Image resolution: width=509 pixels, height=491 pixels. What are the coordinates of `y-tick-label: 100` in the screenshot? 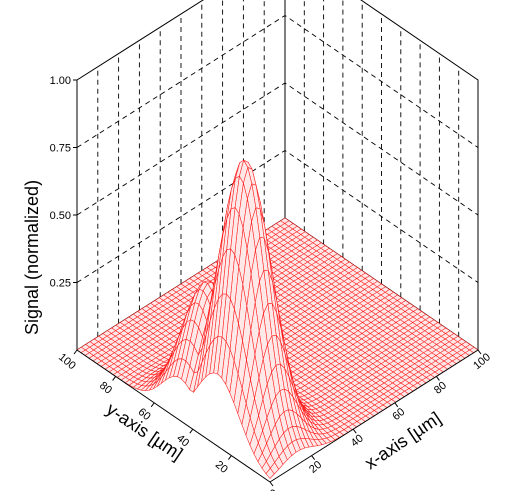 It's located at (67, 361).